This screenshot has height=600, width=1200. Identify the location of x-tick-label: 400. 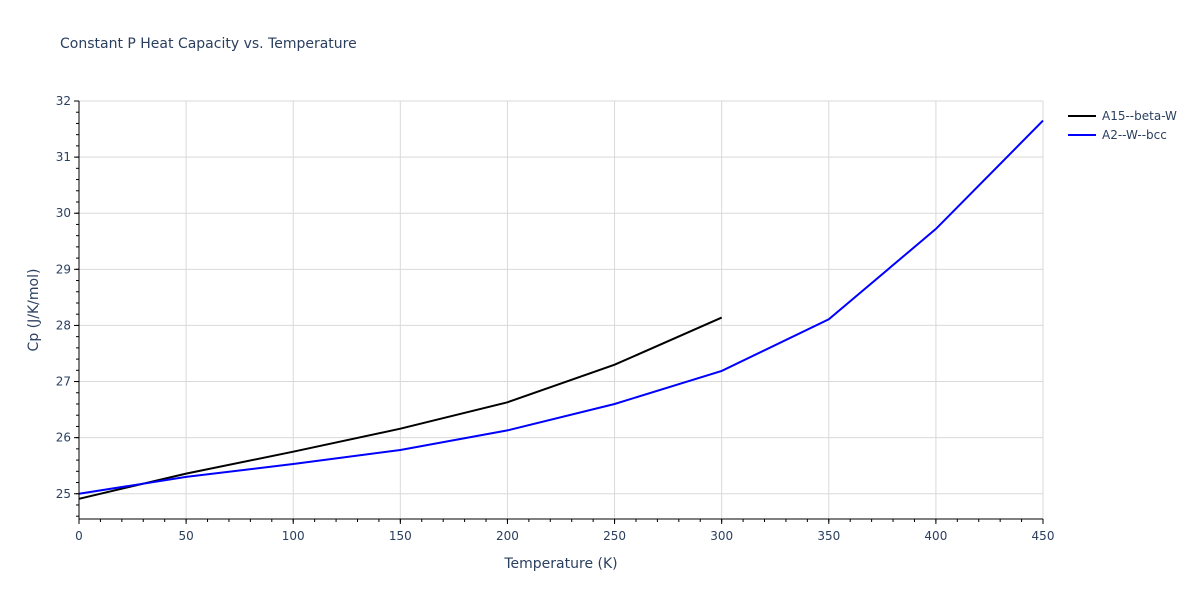
(935, 536).